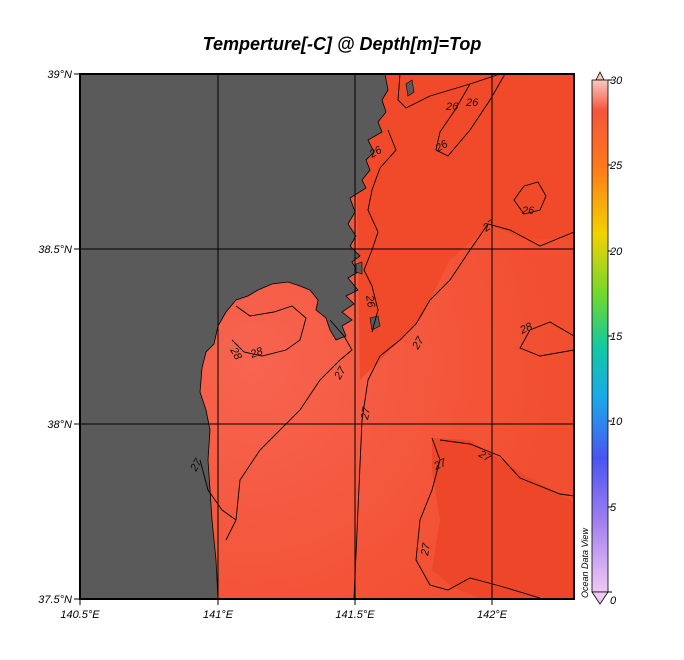 The height and width of the screenshot is (660, 684). What do you see at coordinates (464, 227) in the screenshot?
I see `cool-water-zone` at bounding box center [464, 227].